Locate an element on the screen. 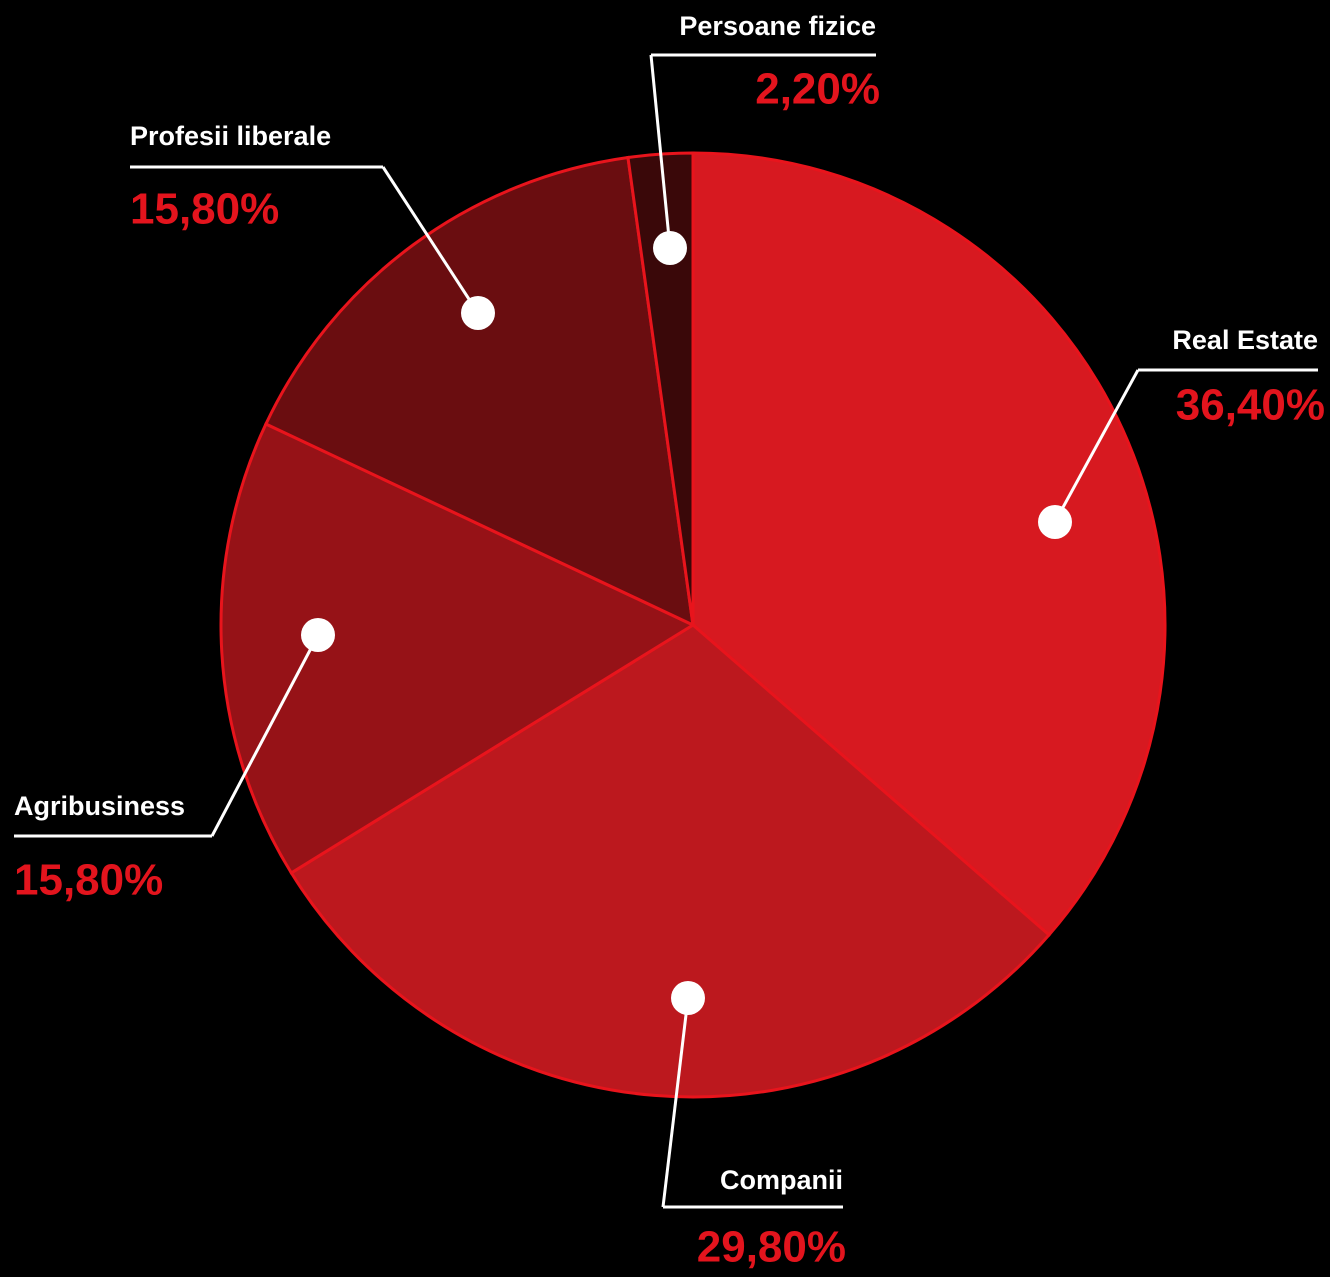  slice-name: Real Estate is located at coordinates (1245, 340).